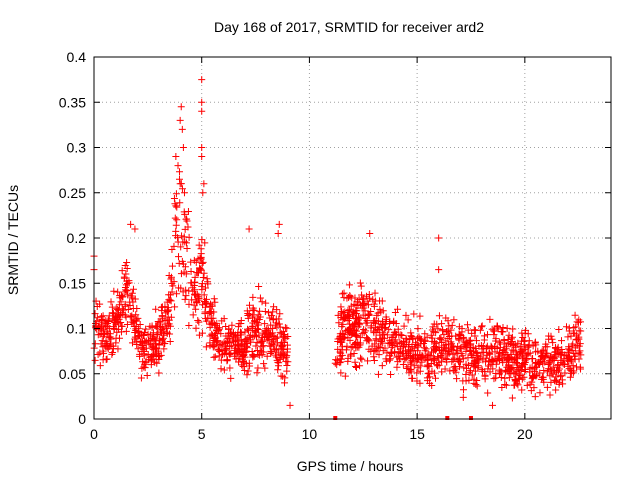 The width and height of the screenshot is (640, 480). What do you see at coordinates (82, 419) in the screenshot?
I see `y-tick-label: 0` at bounding box center [82, 419].